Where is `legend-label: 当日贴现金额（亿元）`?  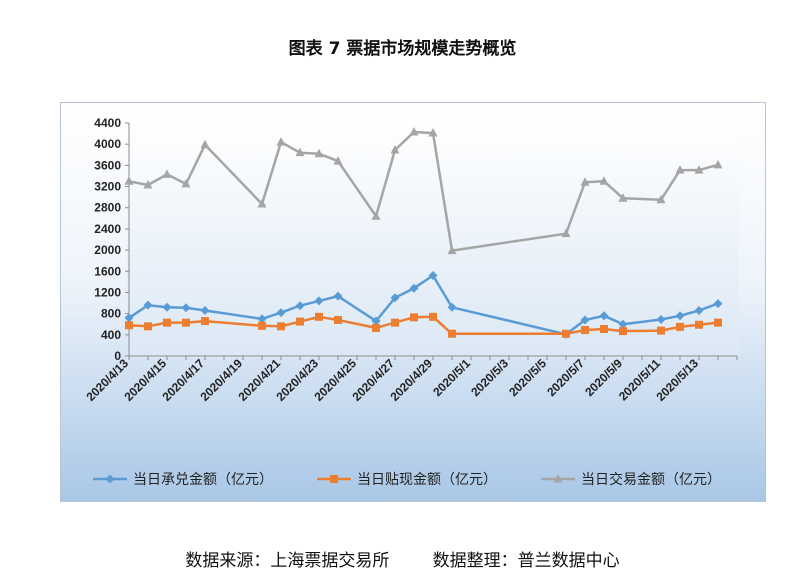
legend-label: 当日贴现金额（亿元） is located at coordinates (427, 480).